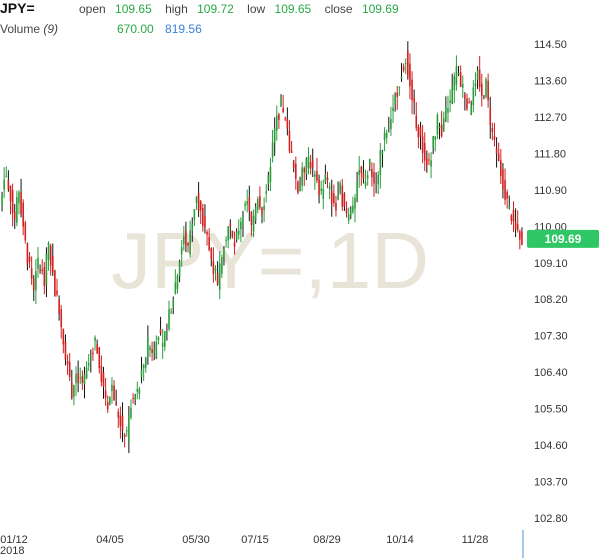 This screenshot has width=600, height=558. I want to click on low-value: 109.65, so click(293, 9).